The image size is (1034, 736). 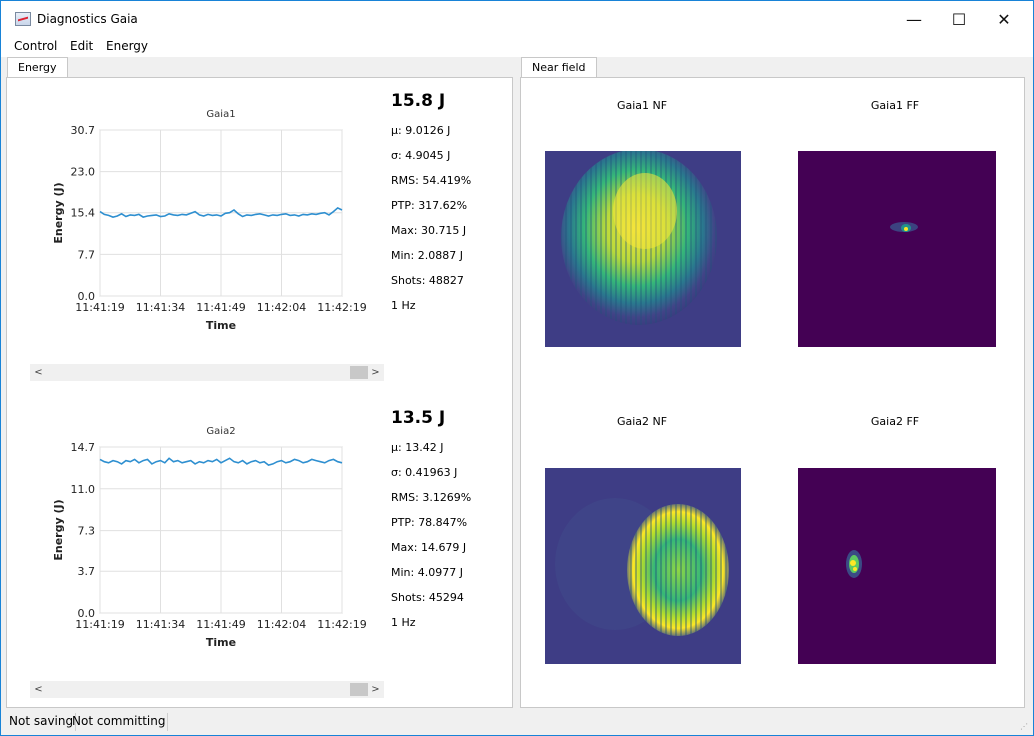 I want to click on gaia1-scrollbar: < >, so click(x=207, y=372).